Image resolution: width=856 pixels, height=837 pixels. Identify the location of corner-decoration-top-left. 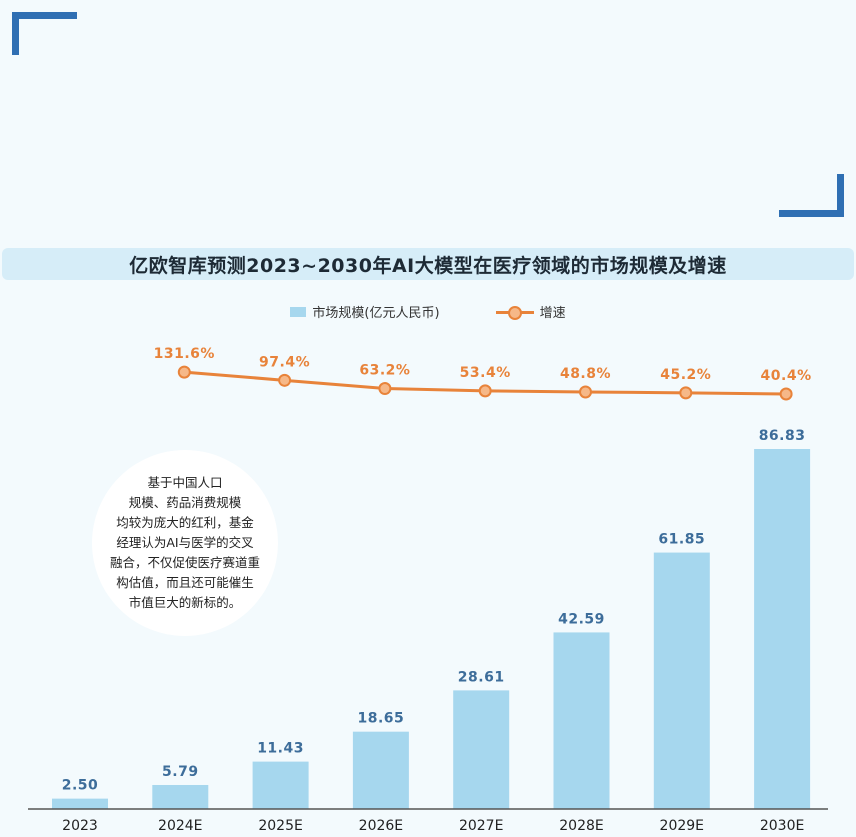
(44, 33).